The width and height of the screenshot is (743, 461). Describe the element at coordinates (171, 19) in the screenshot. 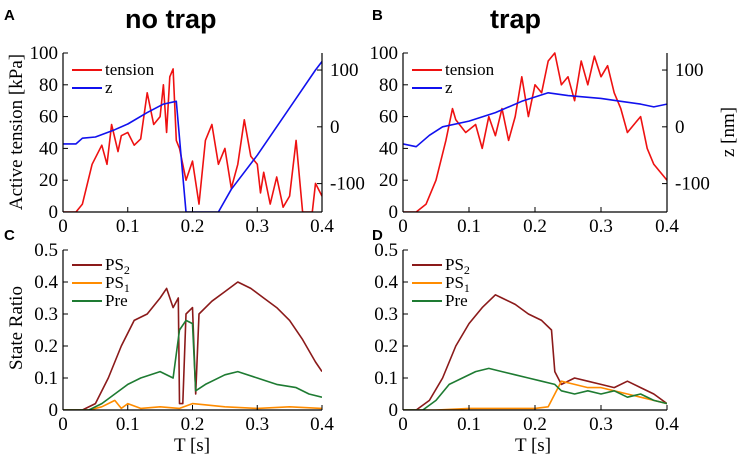

I see `column-title-no-trap: no trap` at that location.